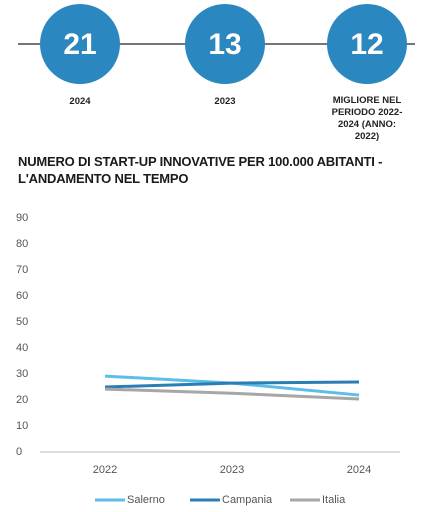 The image size is (433, 512). What do you see at coordinates (22, 296) in the screenshot?
I see `y-tick-label: 60` at bounding box center [22, 296].